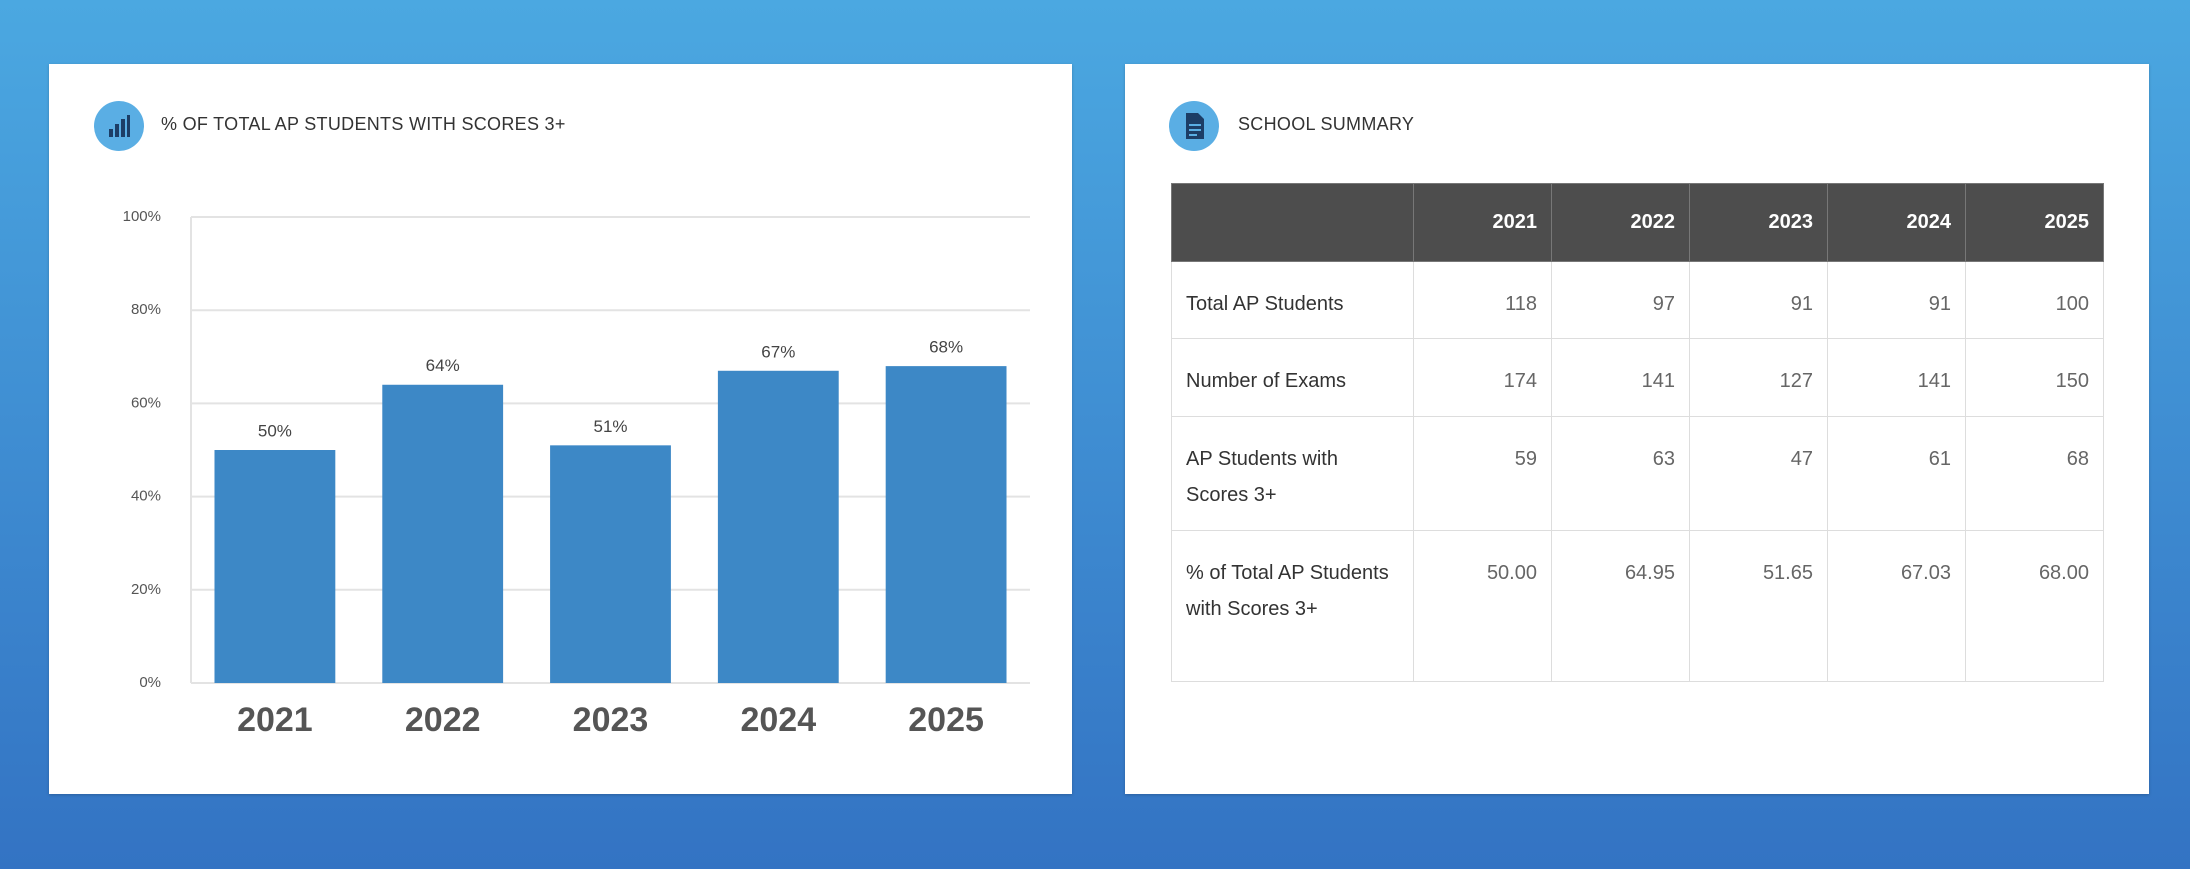 Image resolution: width=2190 pixels, height=869 pixels. Describe the element at coordinates (1758, 473) in the screenshot. I see `table-cell: 47` at that location.